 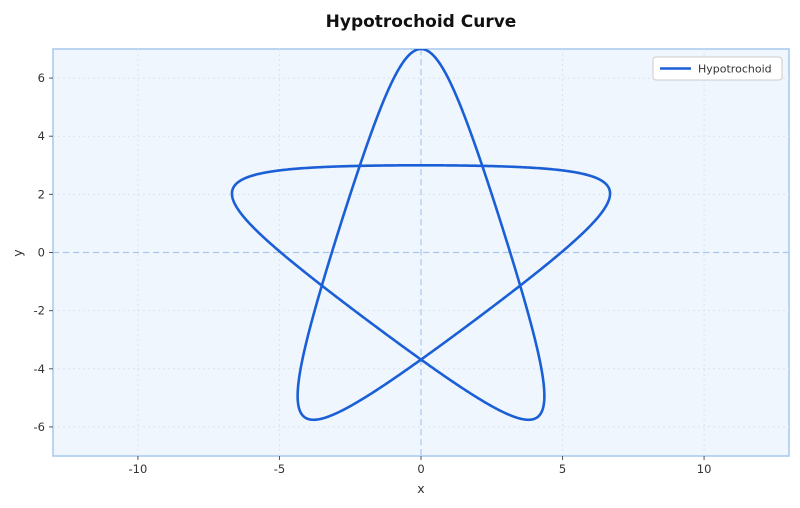 I want to click on x-tick-label: 5, so click(x=562, y=469).